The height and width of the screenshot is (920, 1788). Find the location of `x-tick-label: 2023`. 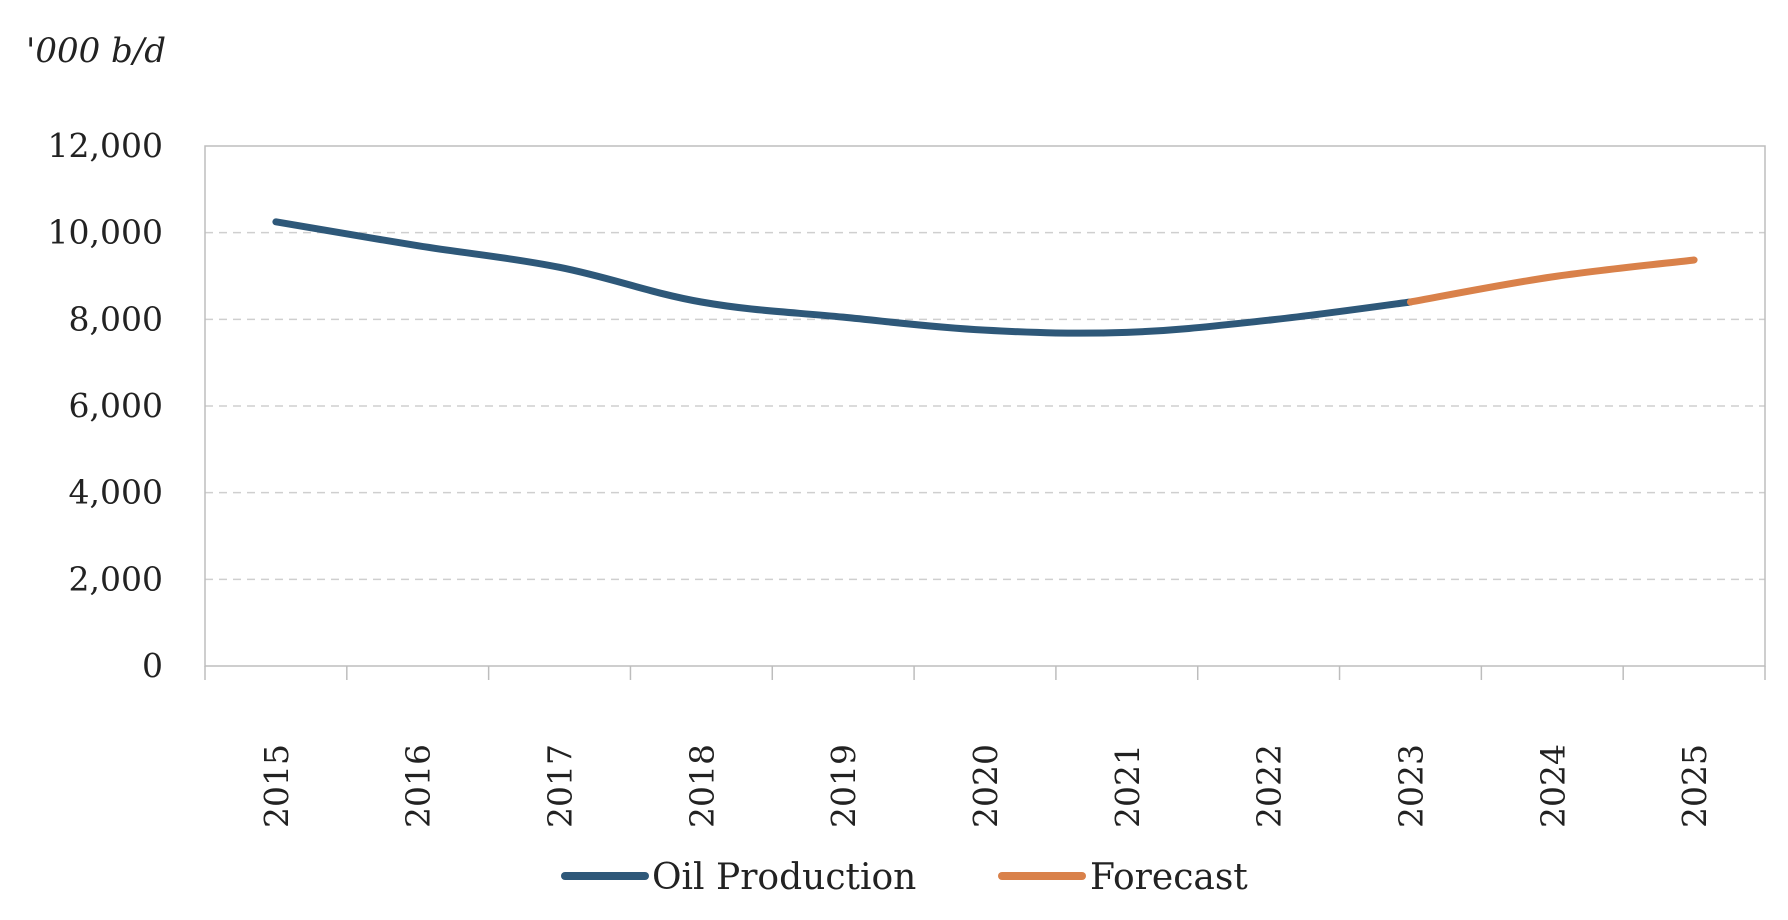

x-tick-label: 2023 is located at coordinates (1410, 786).